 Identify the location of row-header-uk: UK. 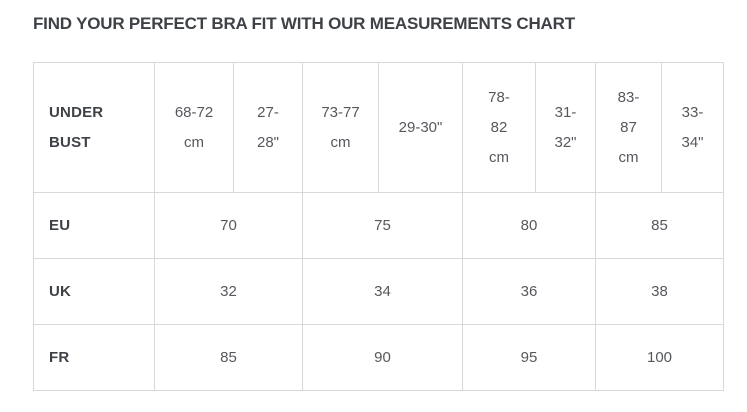
(94, 291).